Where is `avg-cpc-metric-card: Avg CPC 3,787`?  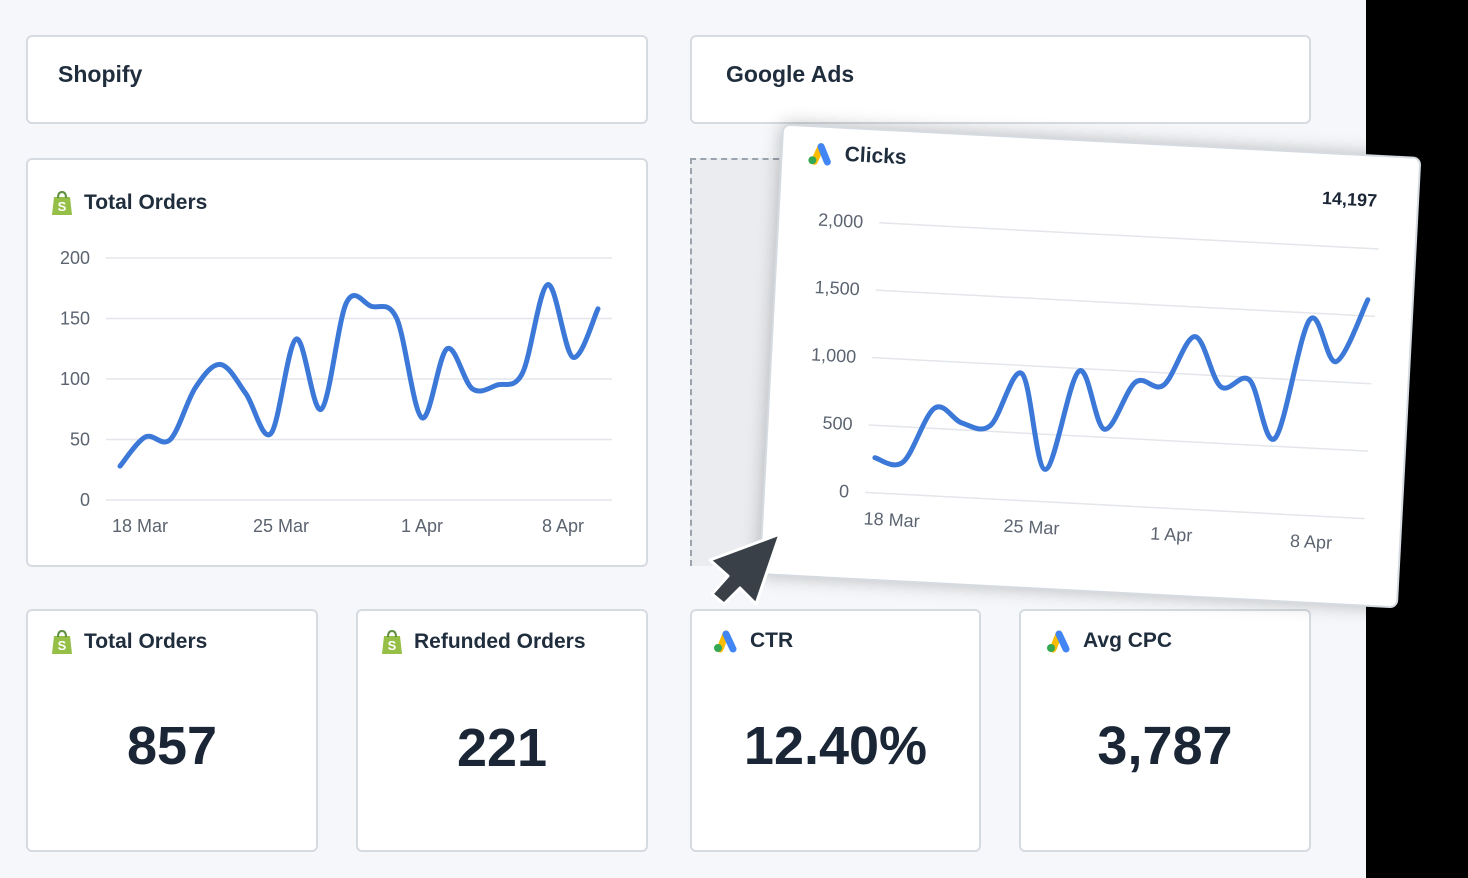 avg-cpc-metric-card: Avg CPC 3,787 is located at coordinates (1165, 730).